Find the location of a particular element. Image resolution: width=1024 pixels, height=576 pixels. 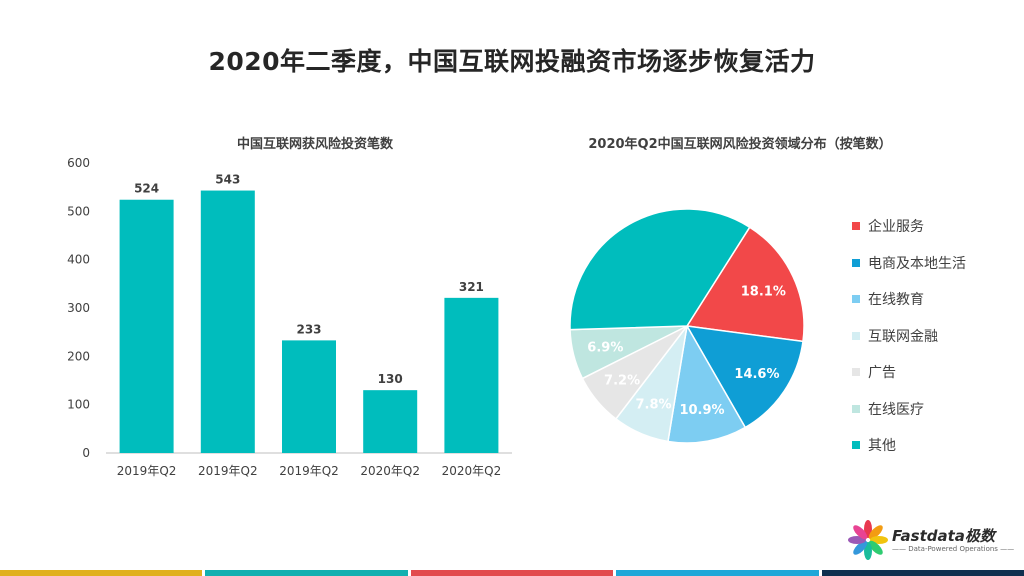

legend-item: 在线教育 is located at coordinates (909, 299).